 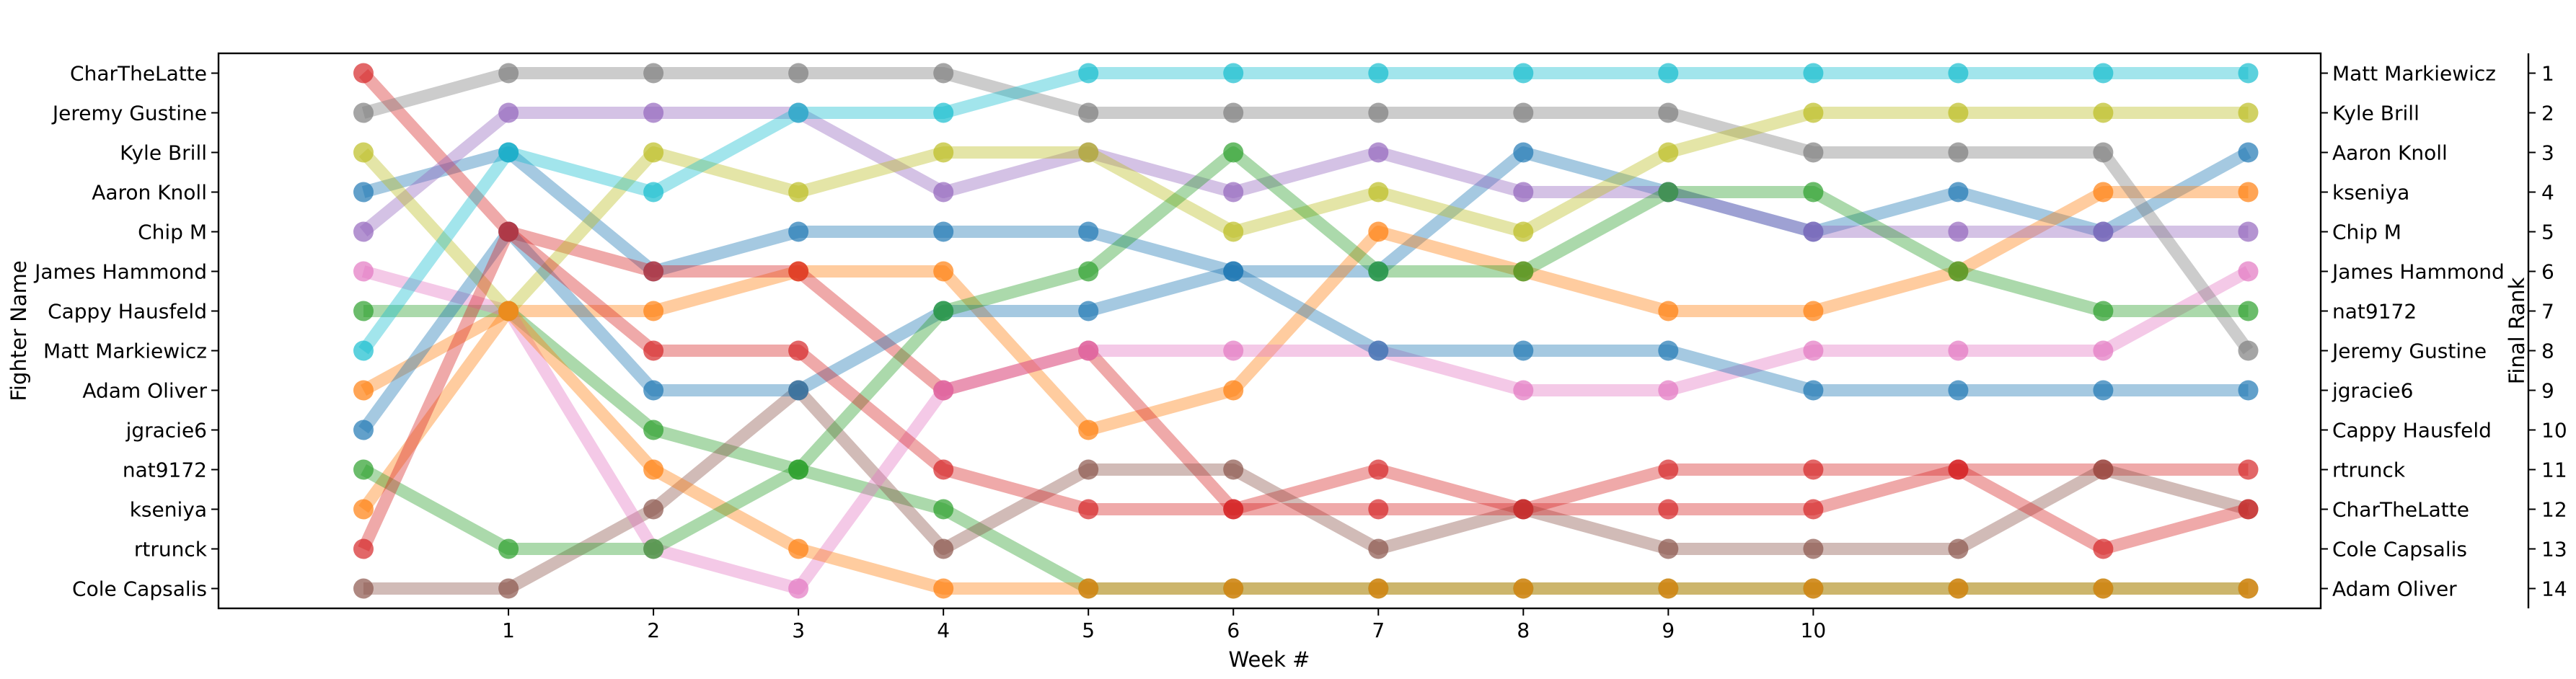 What do you see at coordinates (2547, 272) in the screenshot?
I see `rank-axis-tick-label: 6` at bounding box center [2547, 272].